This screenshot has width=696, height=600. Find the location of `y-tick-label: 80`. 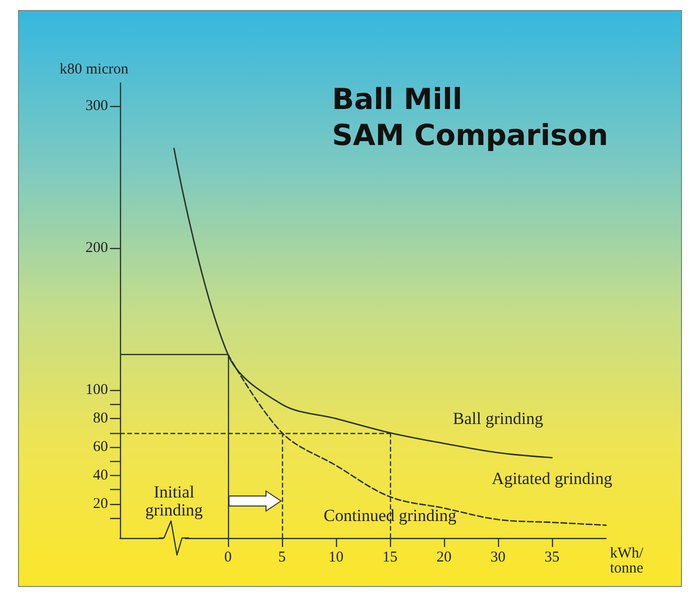

y-tick-label: 80 is located at coordinates (100, 418).